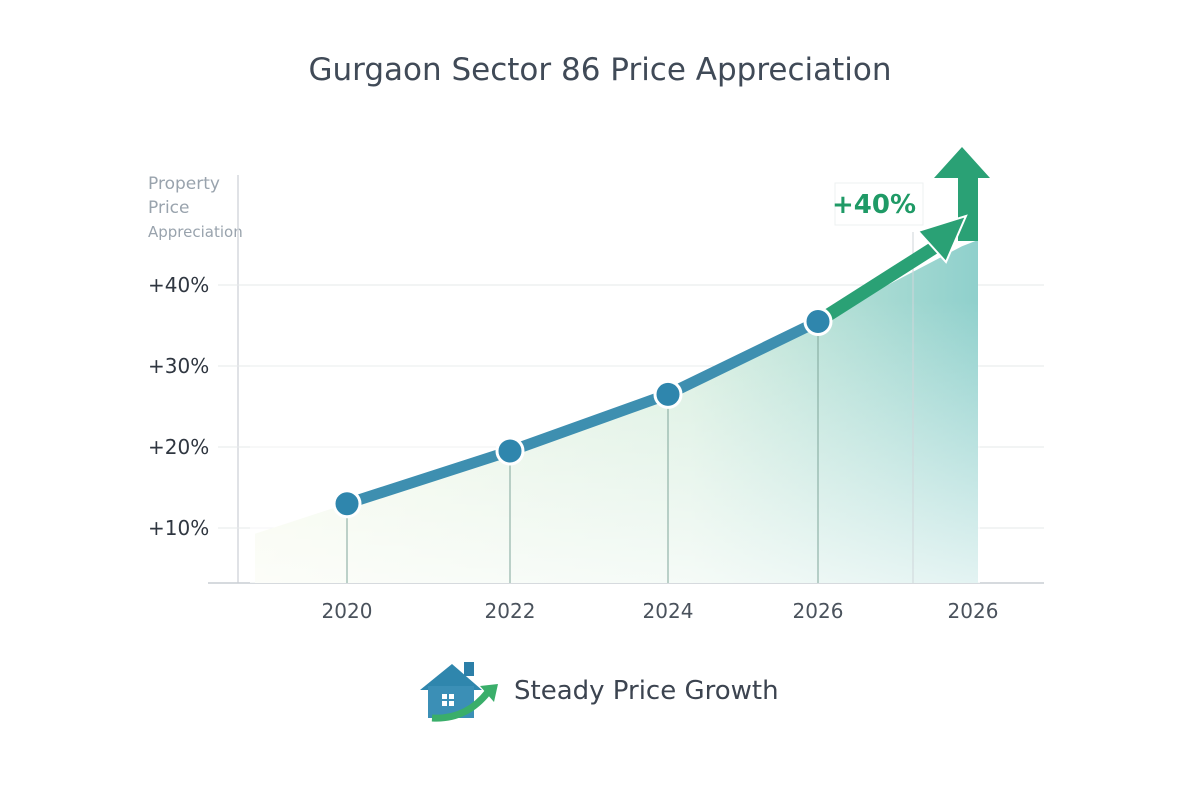 The height and width of the screenshot is (800, 1200). Describe the element at coordinates (646, 691) in the screenshot. I see `footer-label: Steady Price Growth` at that location.